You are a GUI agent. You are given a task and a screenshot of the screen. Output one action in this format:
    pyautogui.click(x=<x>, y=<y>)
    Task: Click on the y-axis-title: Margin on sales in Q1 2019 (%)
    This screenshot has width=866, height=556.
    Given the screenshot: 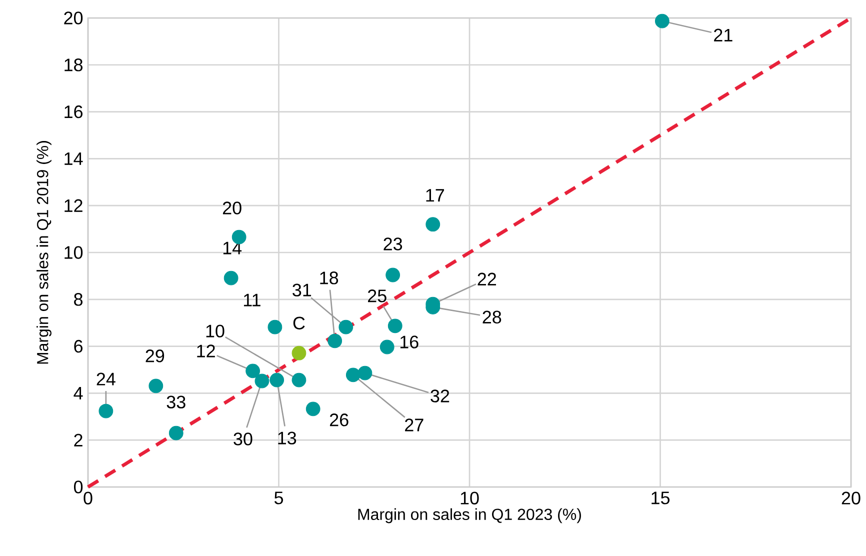 What is the action you would take?
    pyautogui.click(x=44, y=252)
    